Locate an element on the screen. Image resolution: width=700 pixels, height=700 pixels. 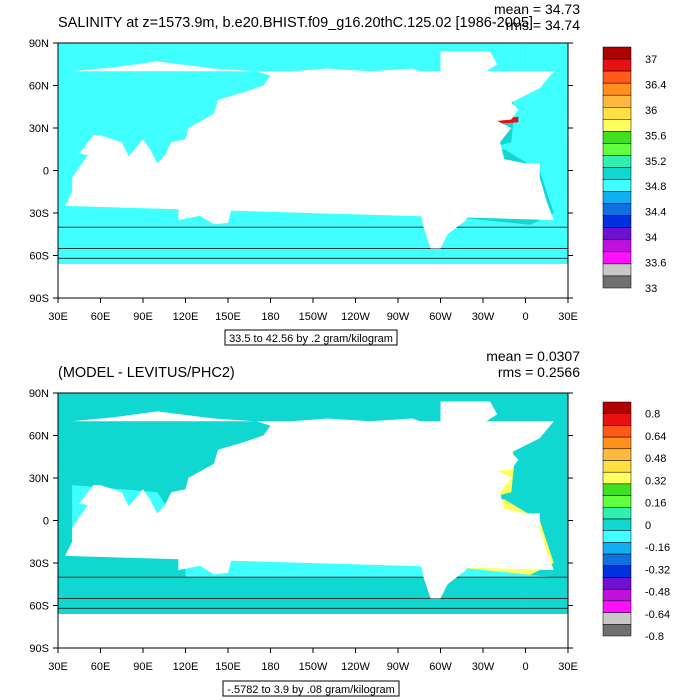
x-tick-label: 30W is located at coordinates (483, 667).